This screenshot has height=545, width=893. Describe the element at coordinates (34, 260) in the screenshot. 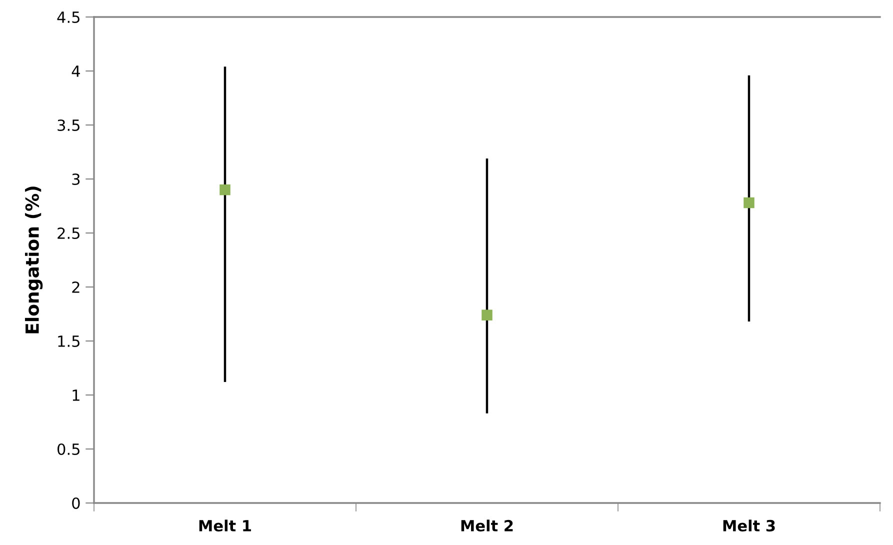

I see `y-axis-title: Elongation (%)` at that location.